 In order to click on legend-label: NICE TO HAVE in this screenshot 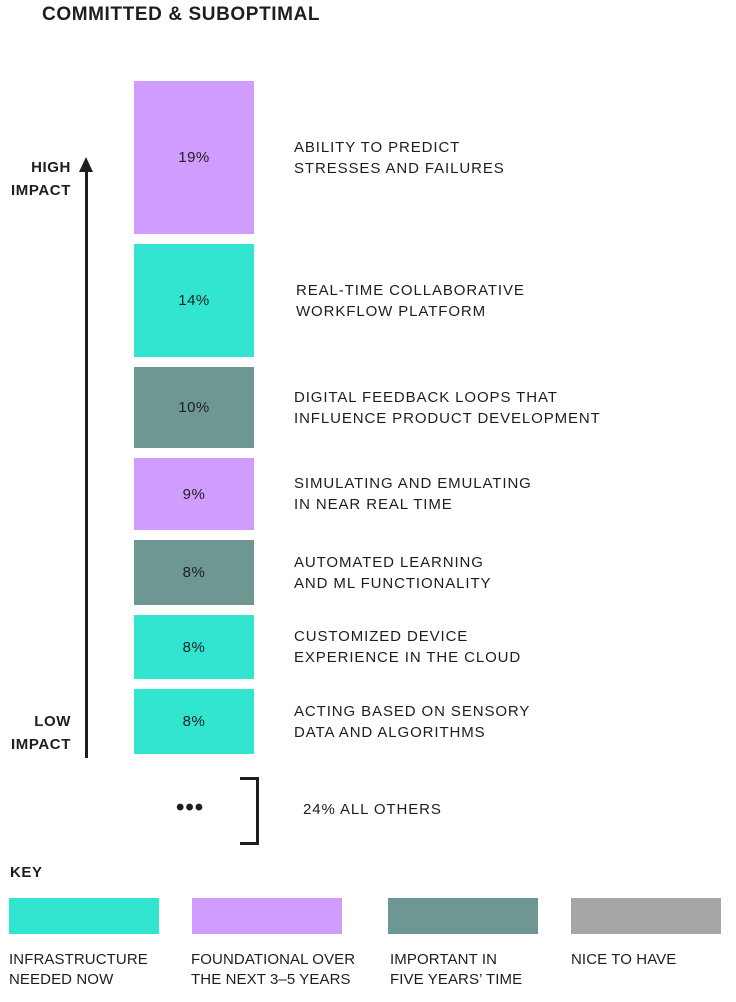, I will do `click(624, 959)`.